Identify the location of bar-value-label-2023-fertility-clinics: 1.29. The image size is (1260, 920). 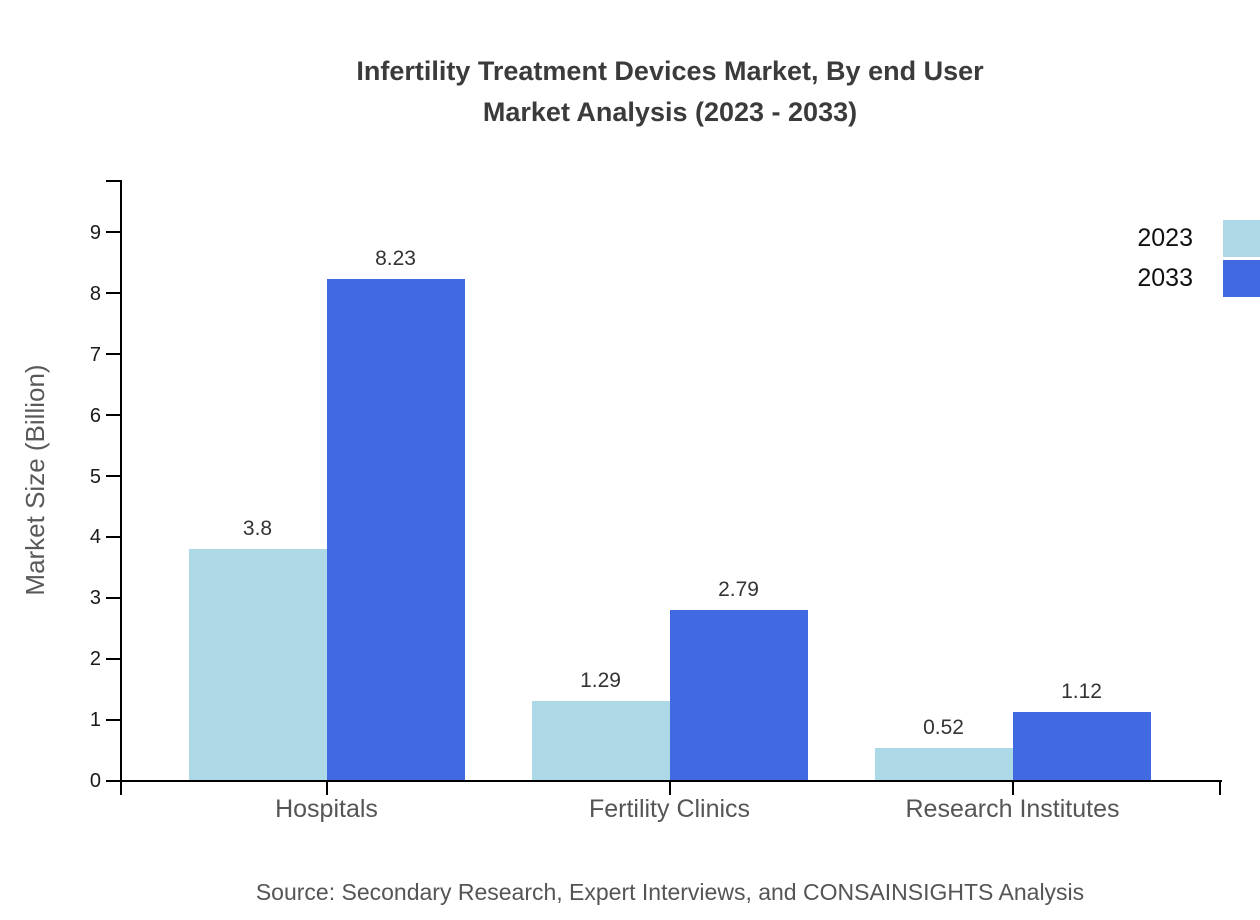
(600, 681).